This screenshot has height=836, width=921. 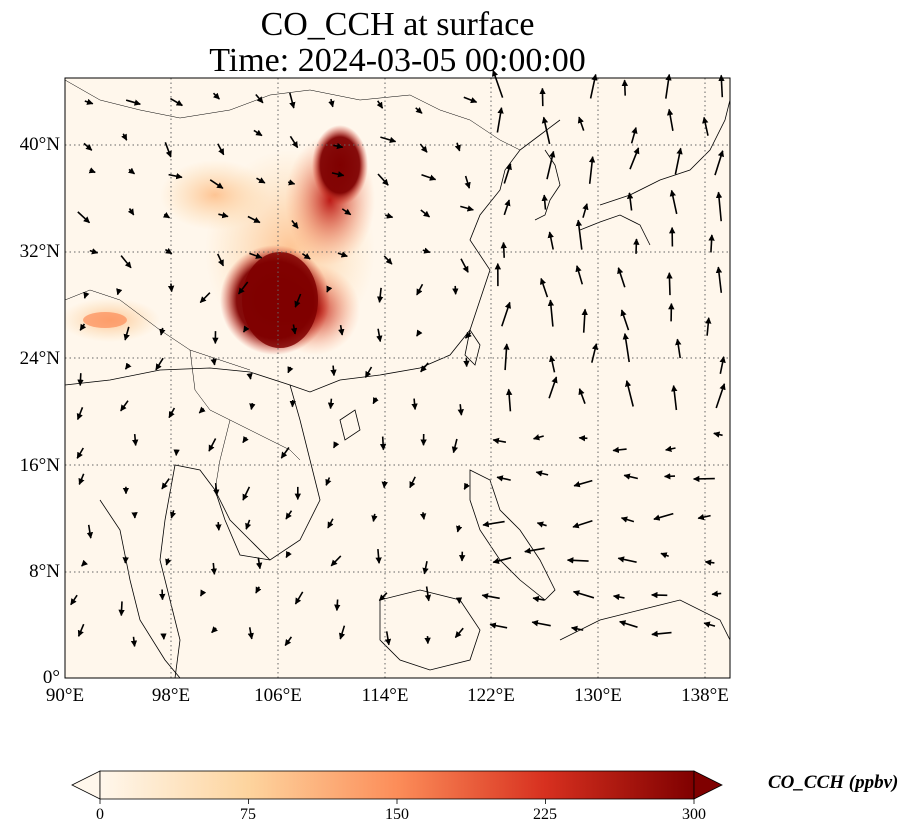 I want to click on colorbar, so click(x=397, y=787).